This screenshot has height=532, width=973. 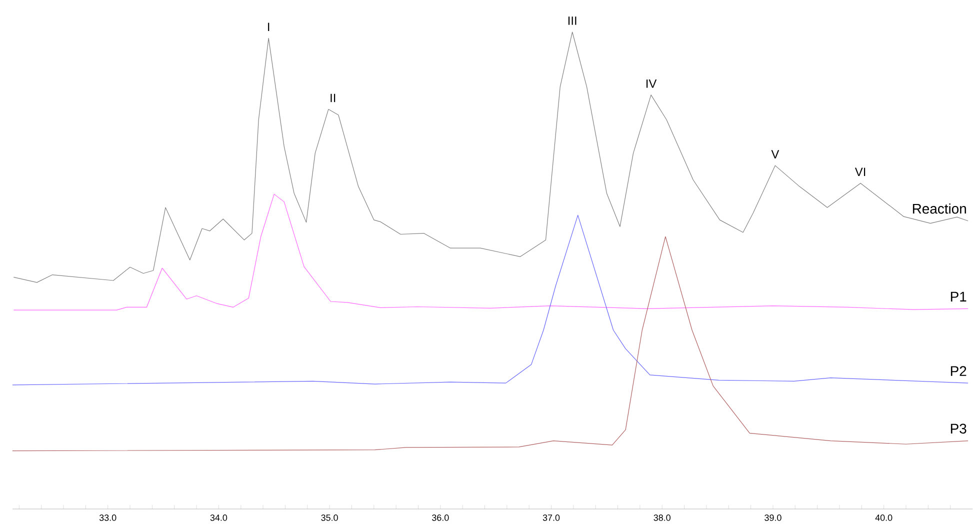 I want to click on series-label: P2, so click(x=958, y=371).